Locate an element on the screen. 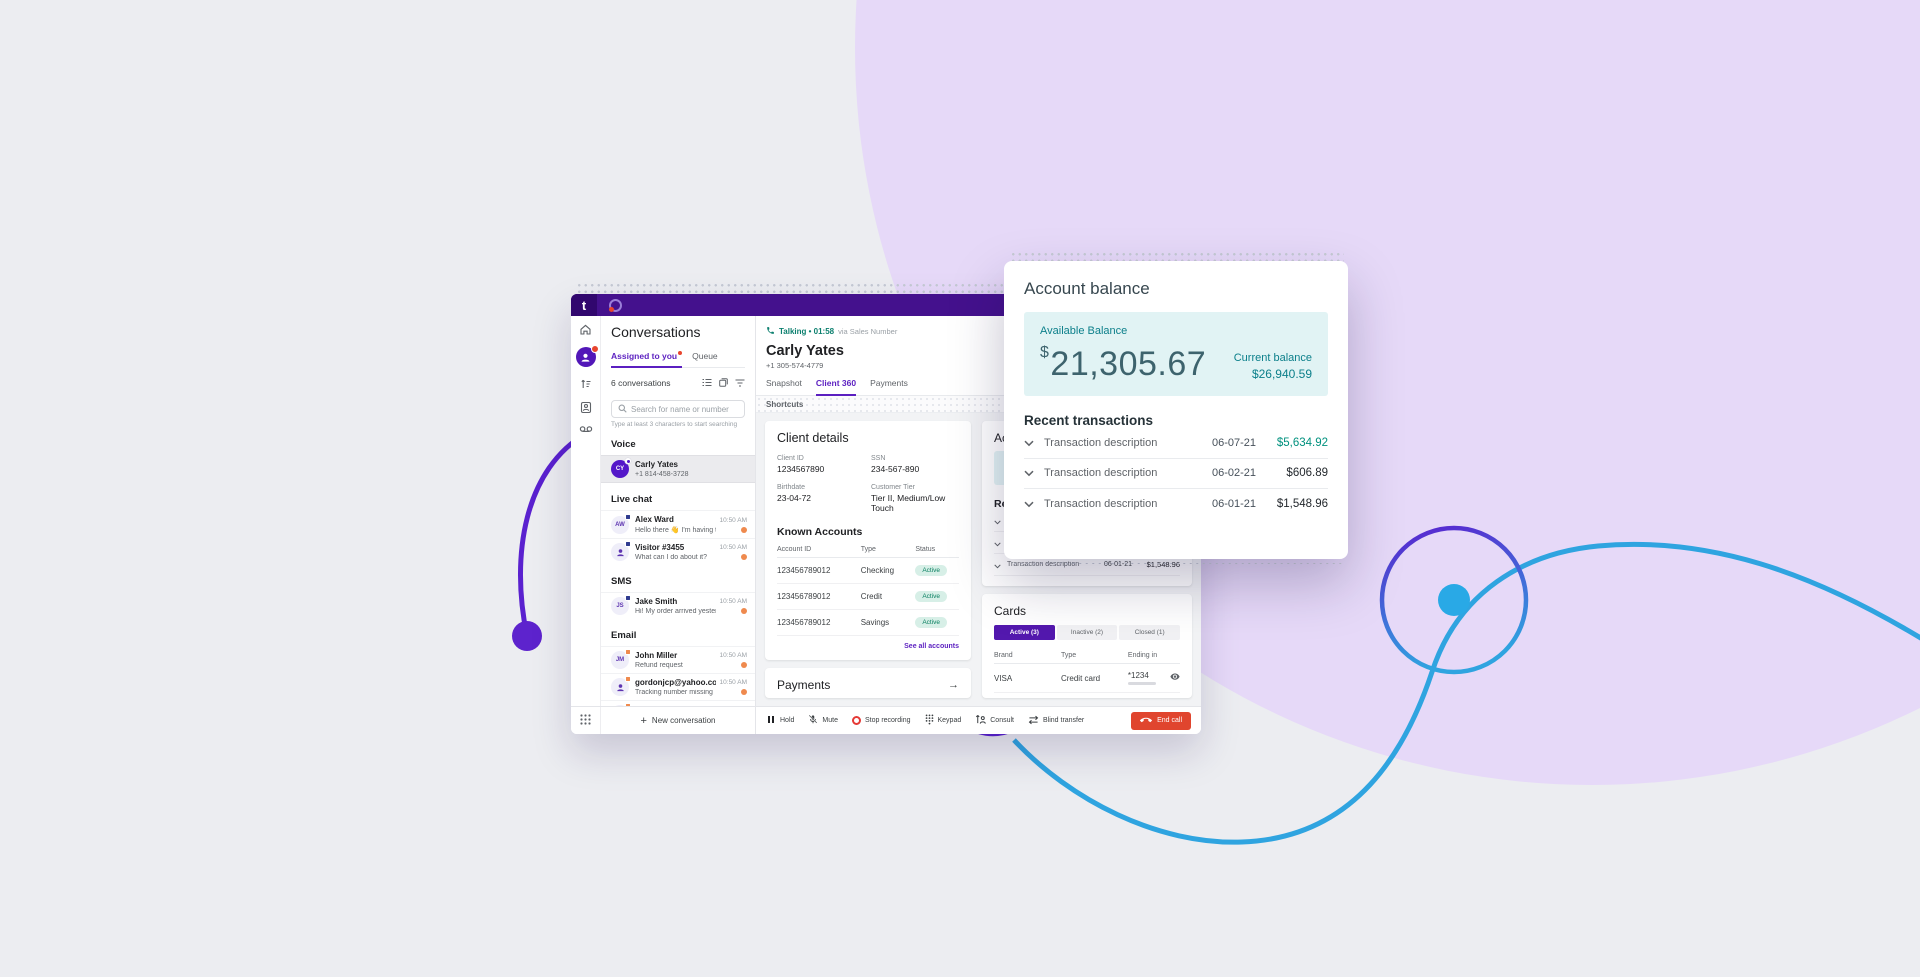 This screenshot has height=977, width=1920. apps-grid-icon is located at coordinates (585, 721).